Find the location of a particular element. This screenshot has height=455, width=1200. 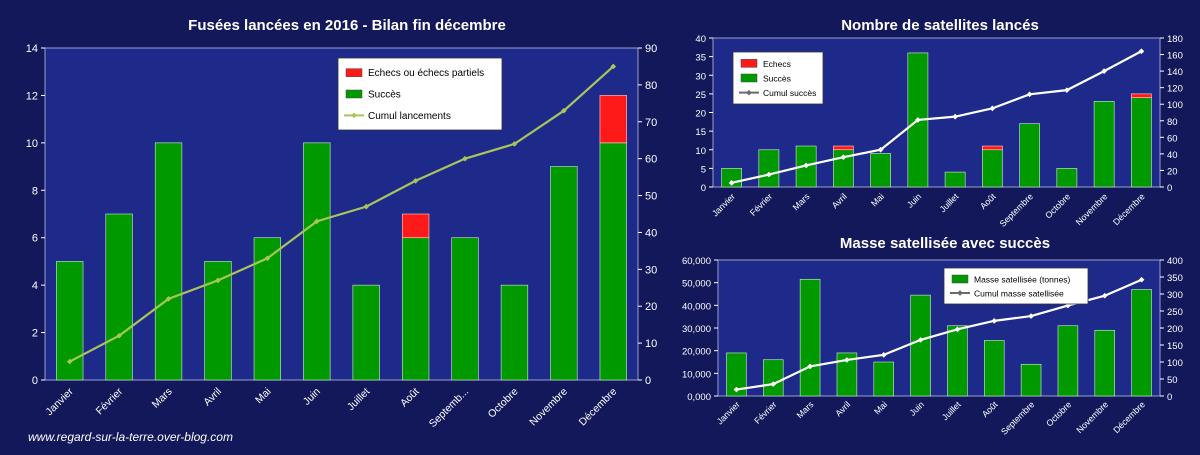

y-tick-label: 20 is located at coordinates (700, 114).